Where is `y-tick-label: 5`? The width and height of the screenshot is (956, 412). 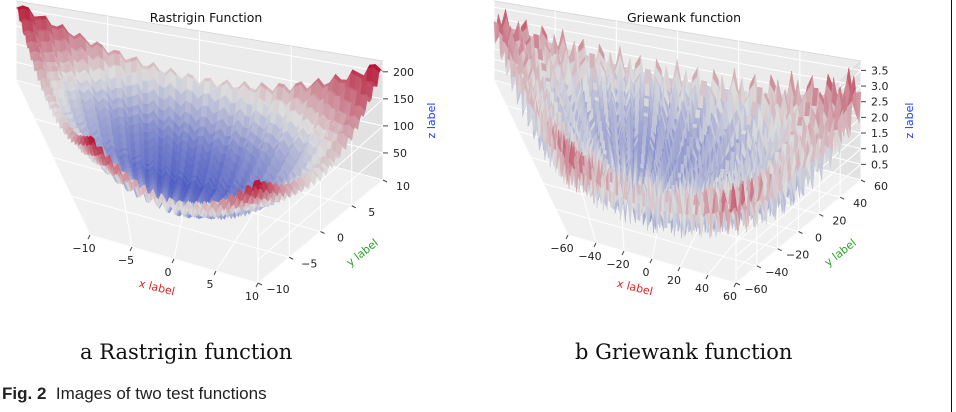
y-tick-label: 5 is located at coordinates (371, 212).